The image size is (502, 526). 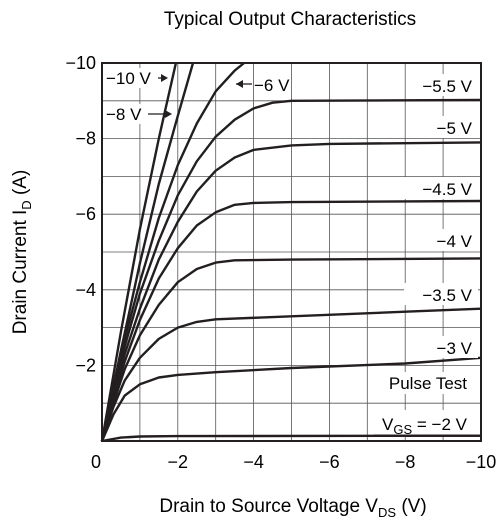 What do you see at coordinates (411, 506) in the screenshot?
I see `x-axis-label-unit: (V)` at bounding box center [411, 506].